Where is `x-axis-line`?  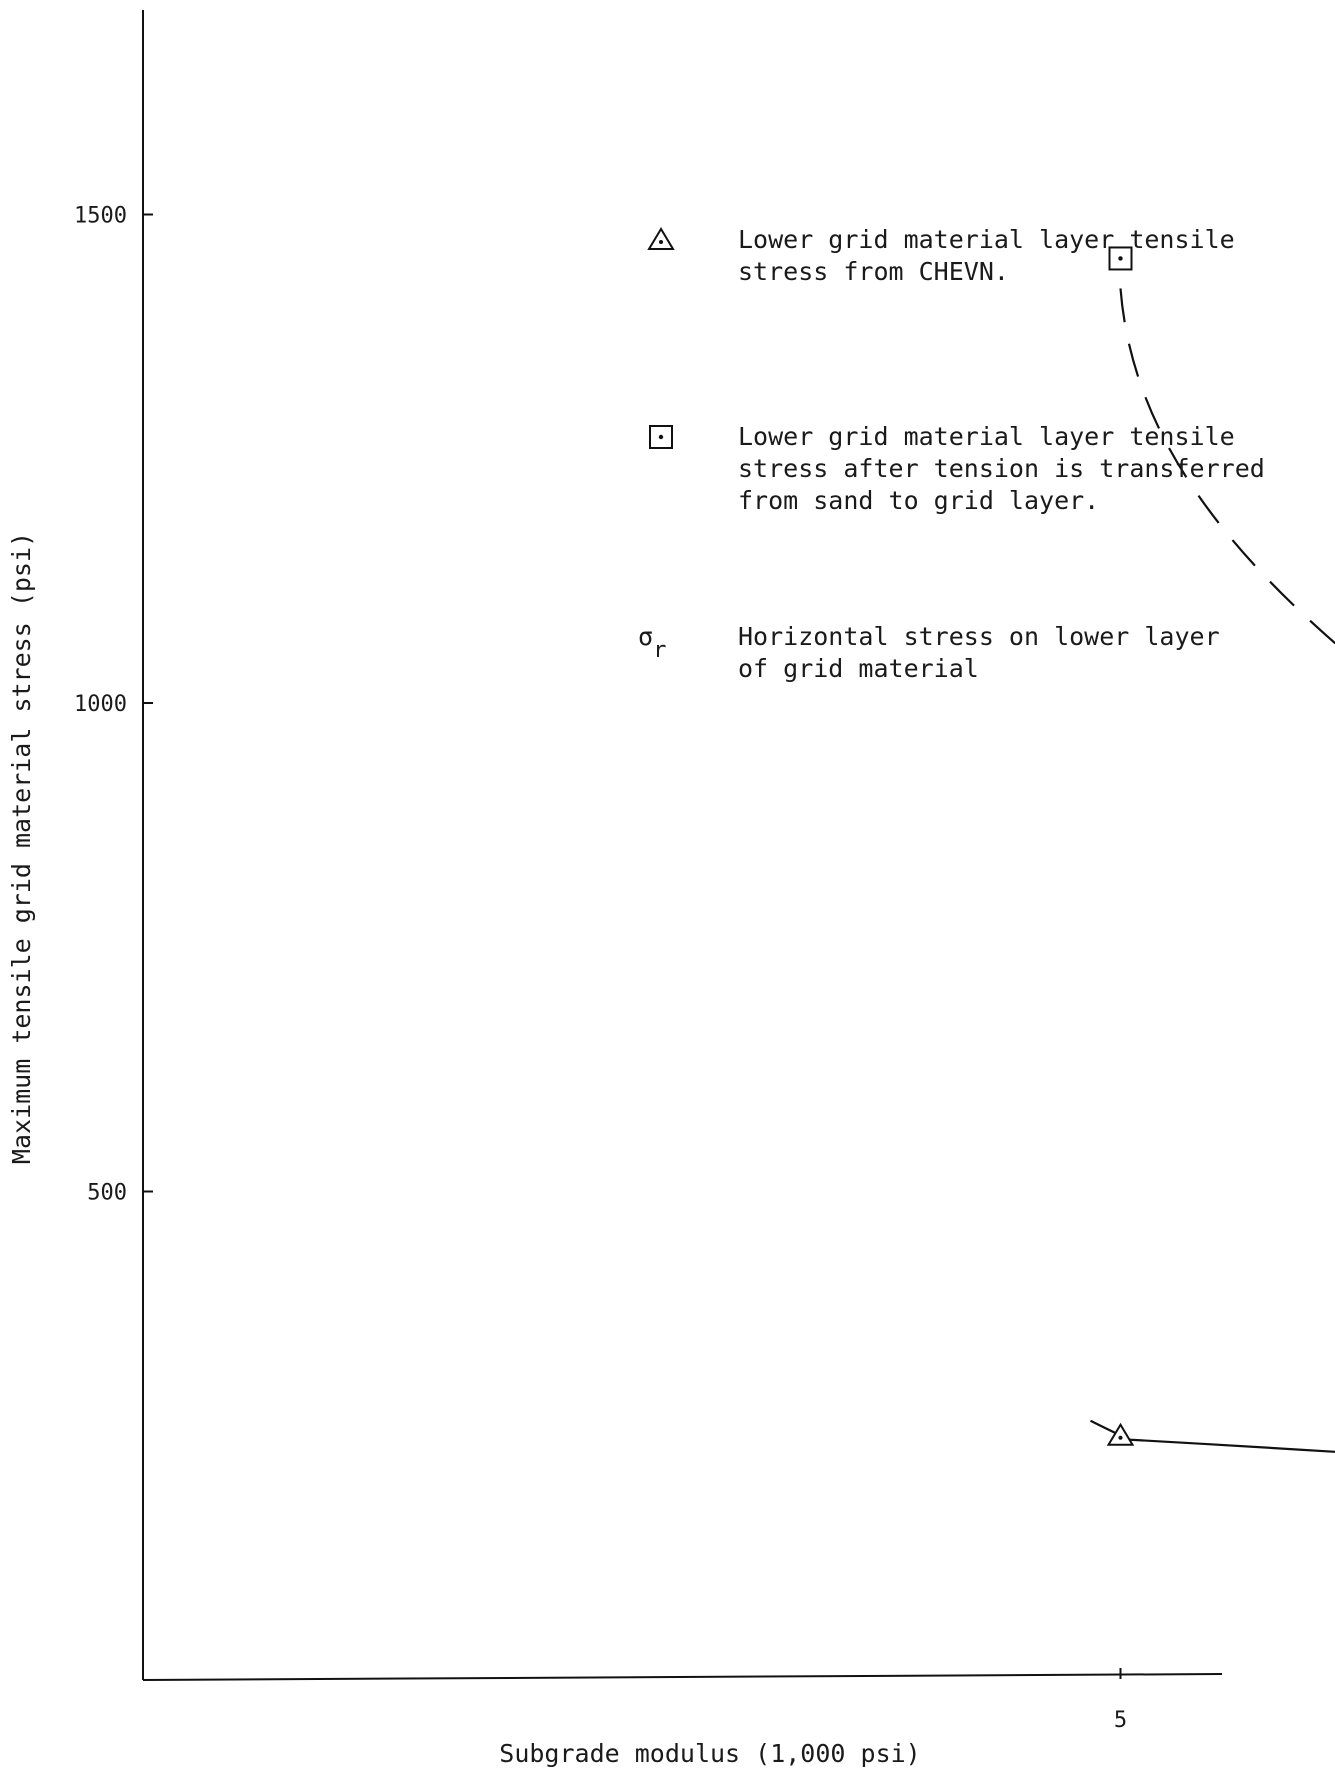
x-axis-line is located at coordinates (682, 1677).